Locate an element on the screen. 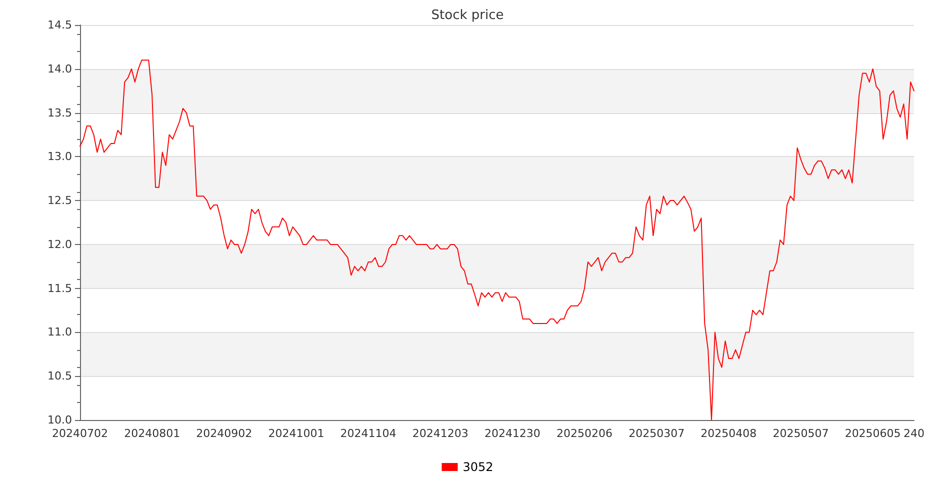 The height and width of the screenshot is (500, 935). x-tick-label: 20250605 is located at coordinates (872, 433).